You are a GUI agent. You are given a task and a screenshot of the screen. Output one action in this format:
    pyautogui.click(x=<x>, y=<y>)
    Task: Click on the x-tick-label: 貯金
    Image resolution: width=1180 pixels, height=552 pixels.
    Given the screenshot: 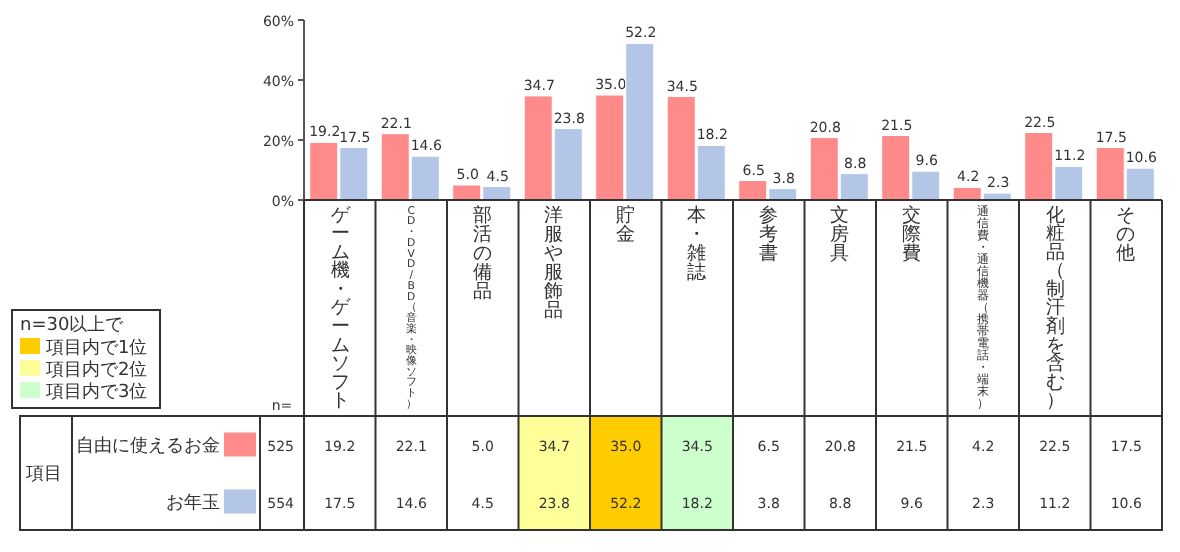 What is the action you would take?
    pyautogui.click(x=625, y=225)
    